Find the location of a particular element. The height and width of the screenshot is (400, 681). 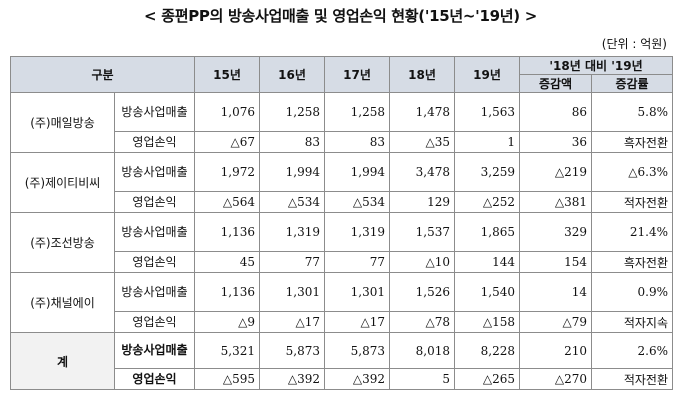

cell-rate: 2.6% is located at coordinates (632, 350).